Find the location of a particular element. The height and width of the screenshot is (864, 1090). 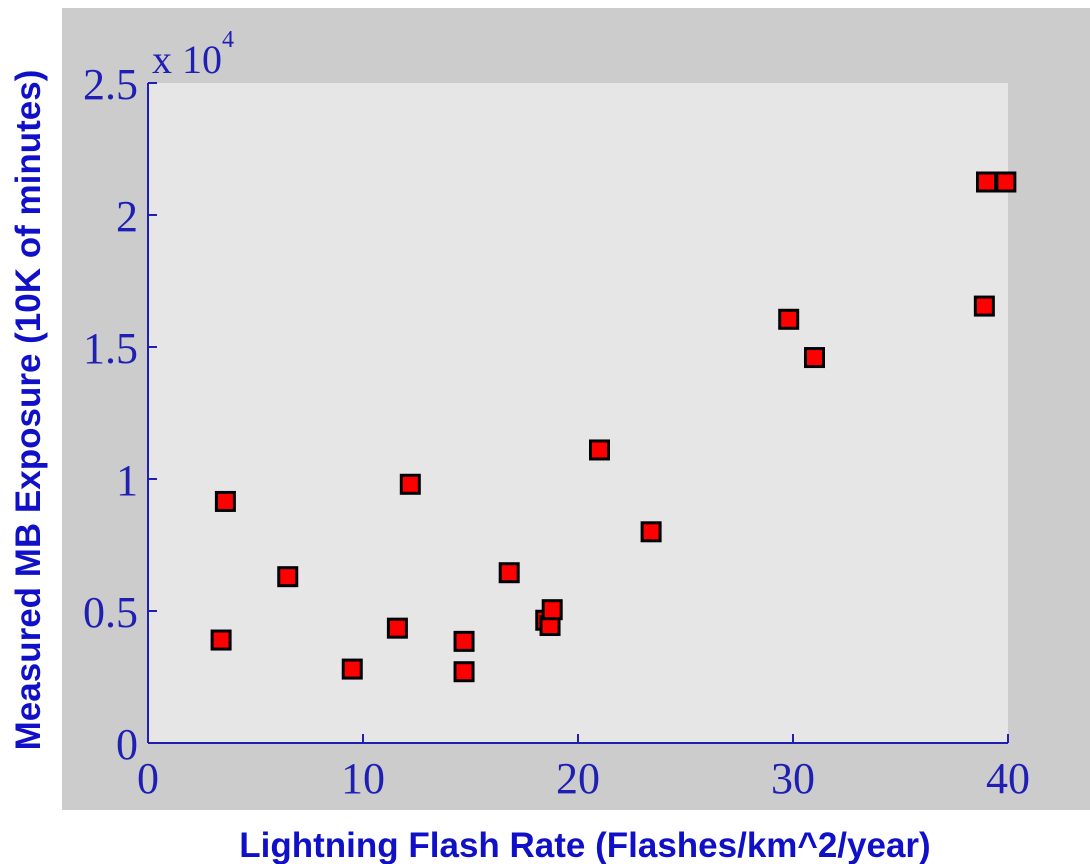

y-axis-label: Measured MB Exposure (10K of minutes) is located at coordinates (28, 410).